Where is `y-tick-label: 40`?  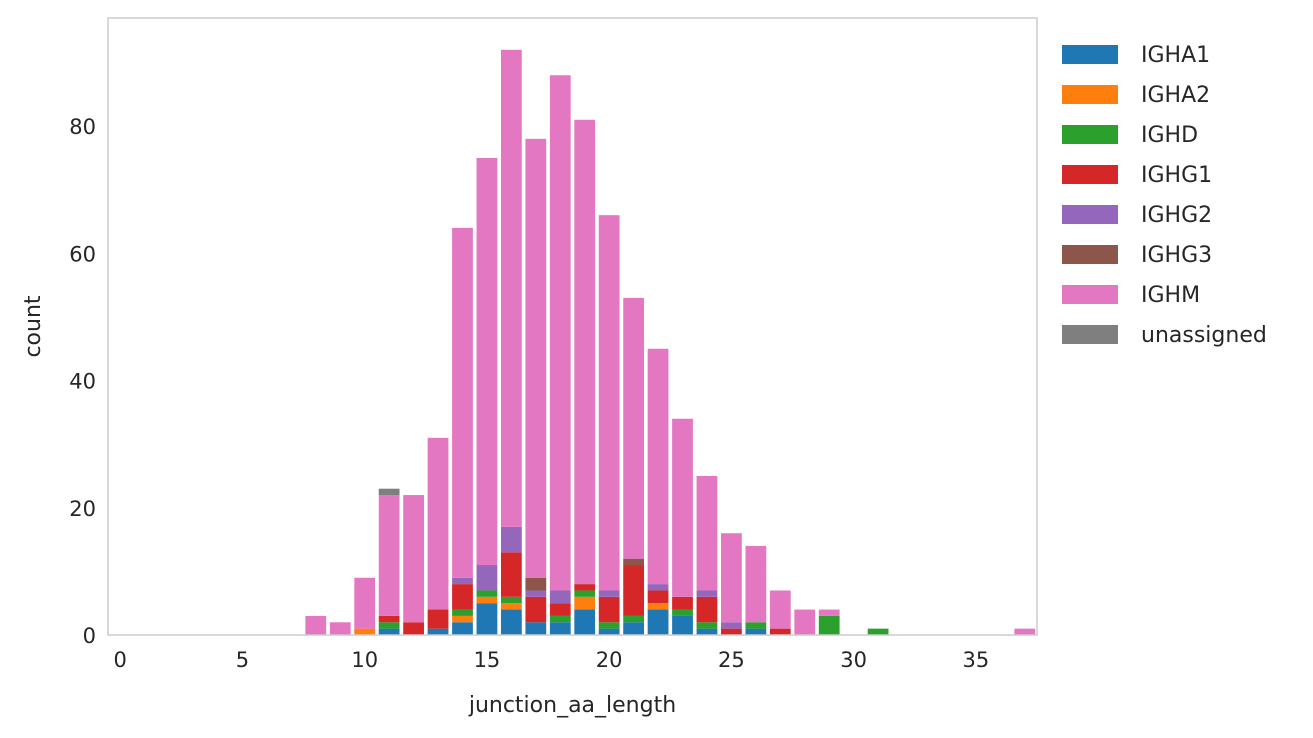
y-tick-label: 40 is located at coordinates (82, 382).